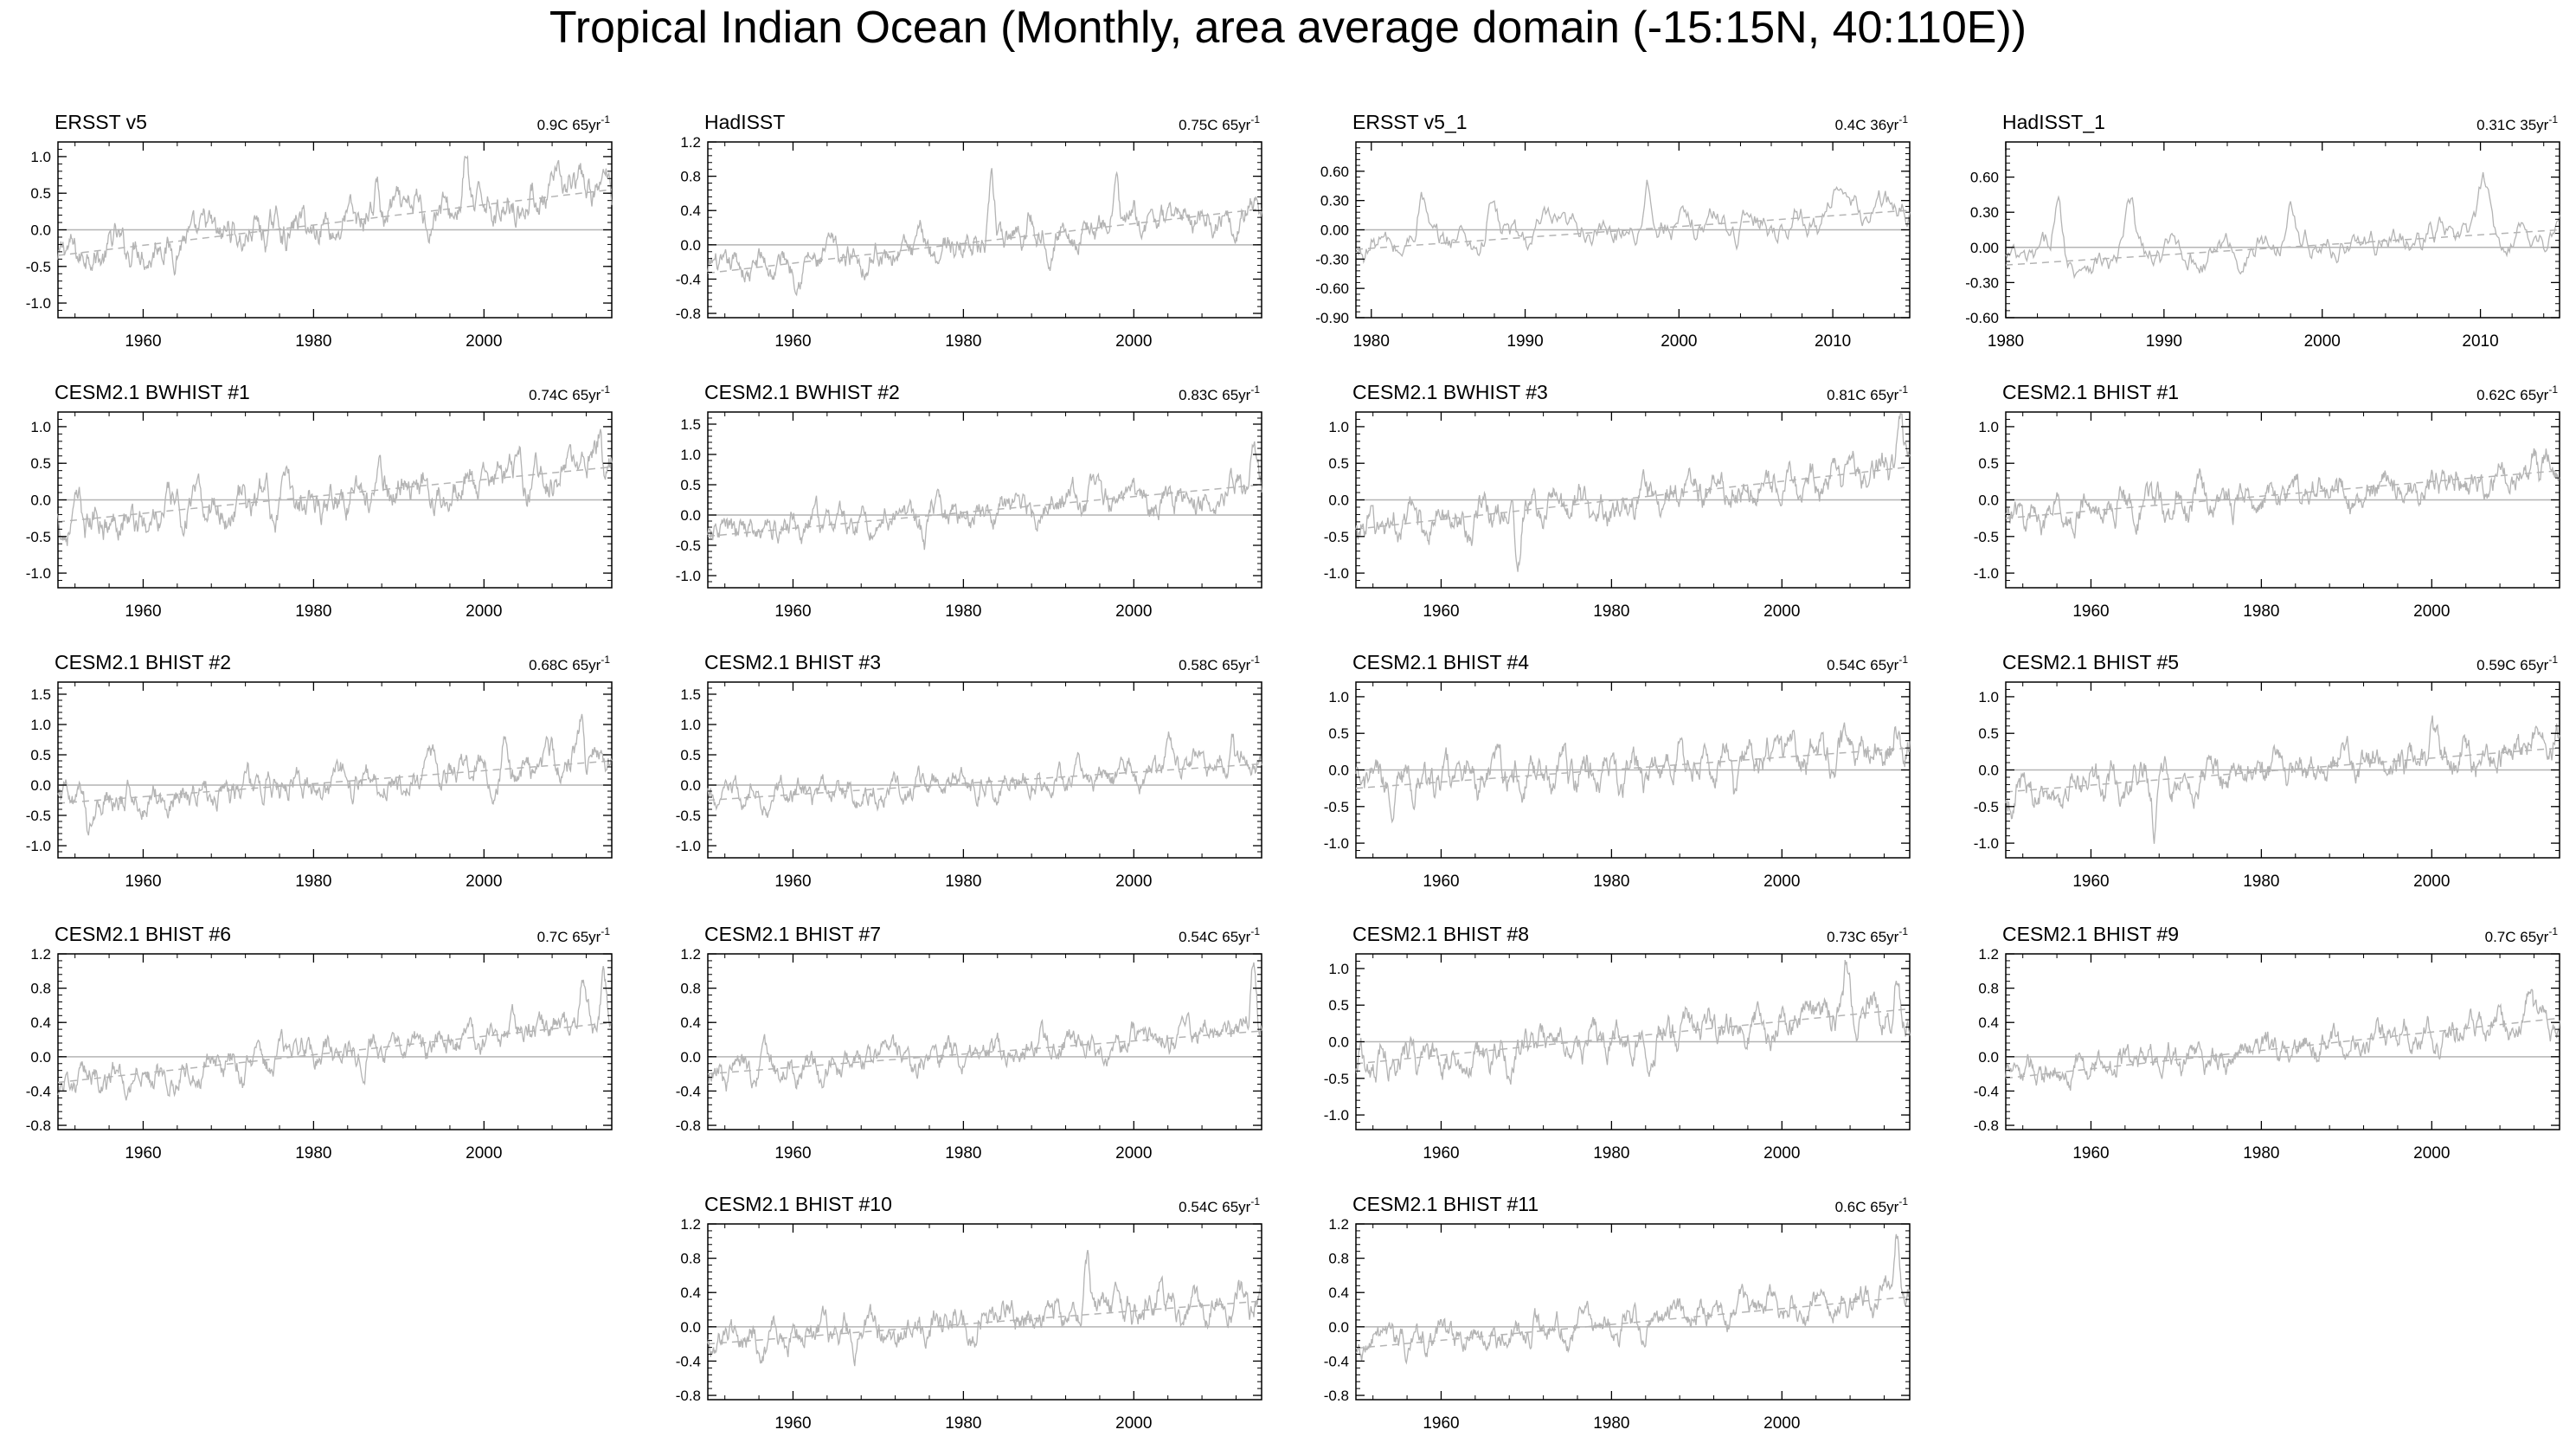 The image size is (2576, 1449). I want to click on y-tick-label: 0.60, so click(1984, 178).